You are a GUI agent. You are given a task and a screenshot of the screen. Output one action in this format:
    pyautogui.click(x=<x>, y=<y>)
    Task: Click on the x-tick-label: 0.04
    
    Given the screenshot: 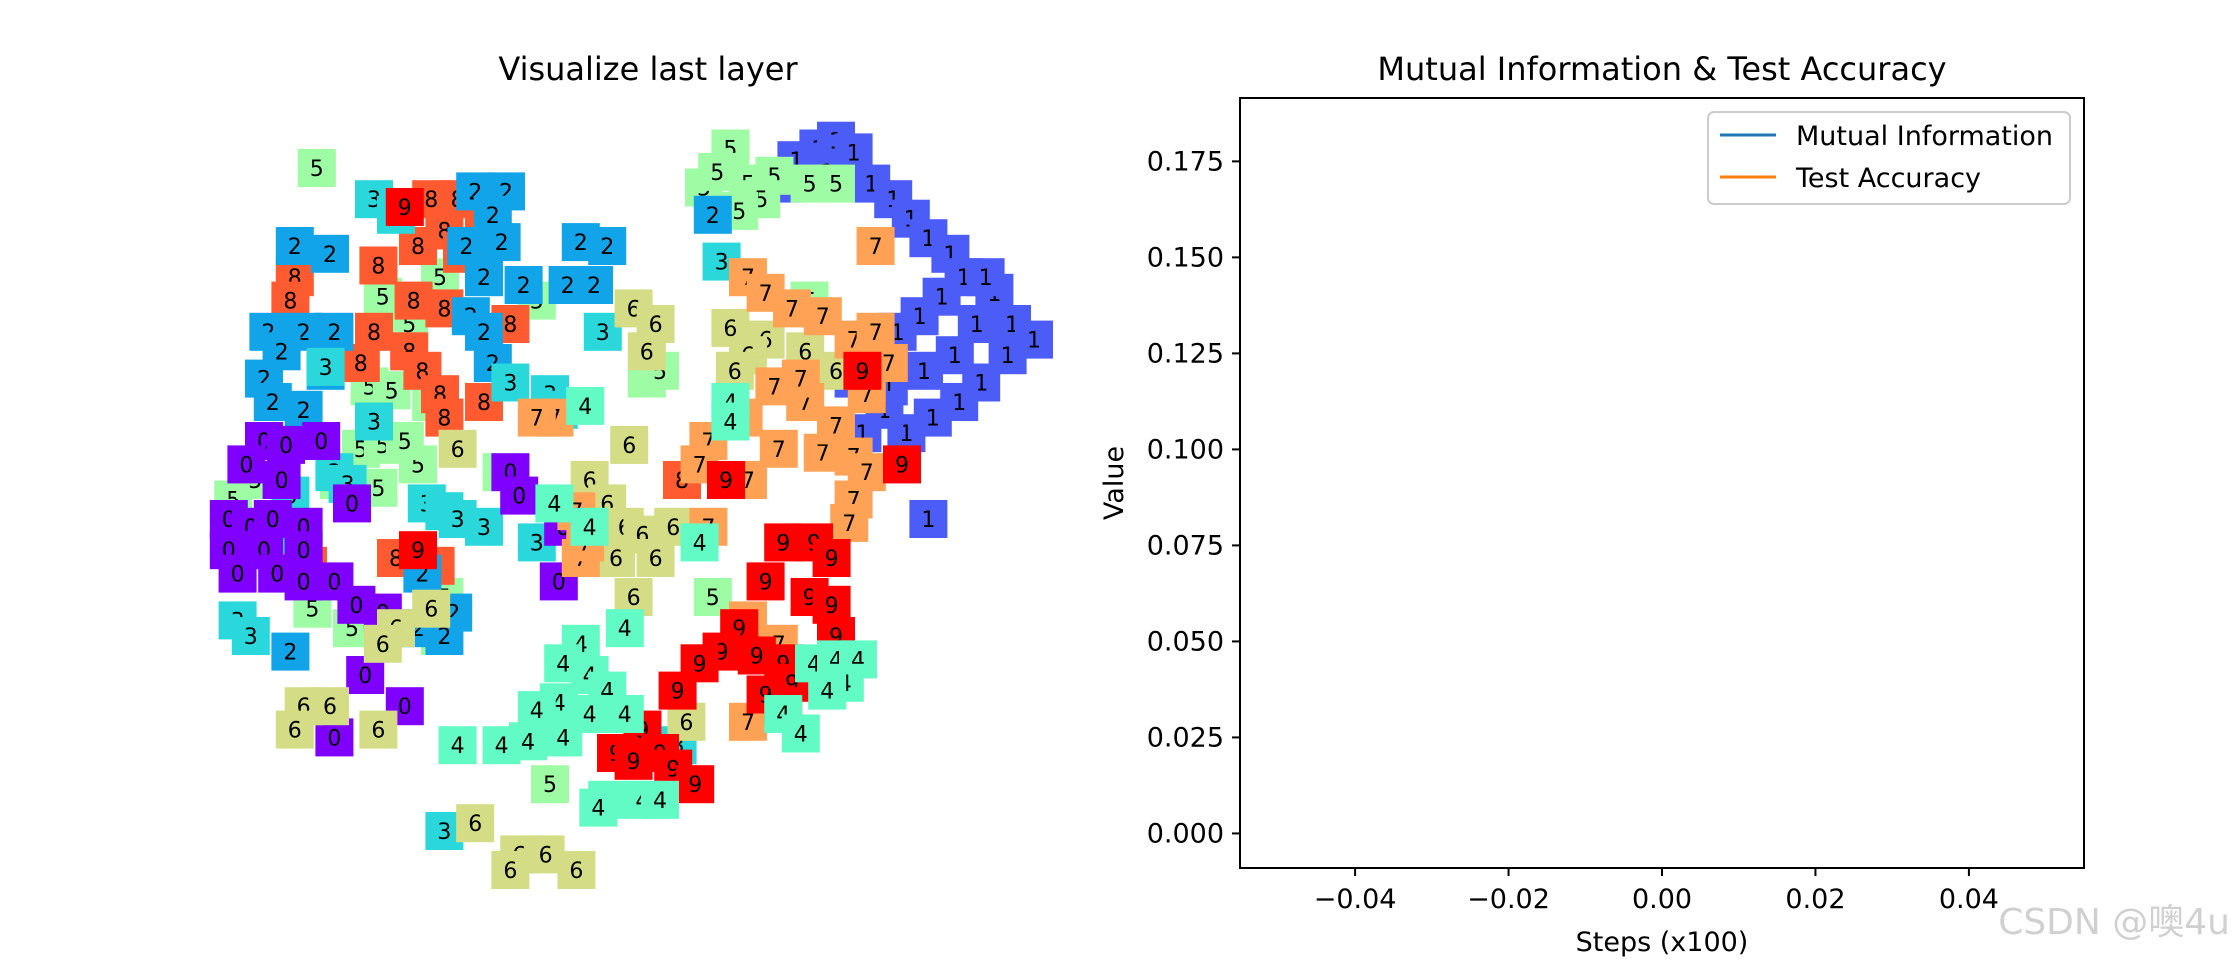 What is the action you would take?
    pyautogui.click(x=1969, y=899)
    